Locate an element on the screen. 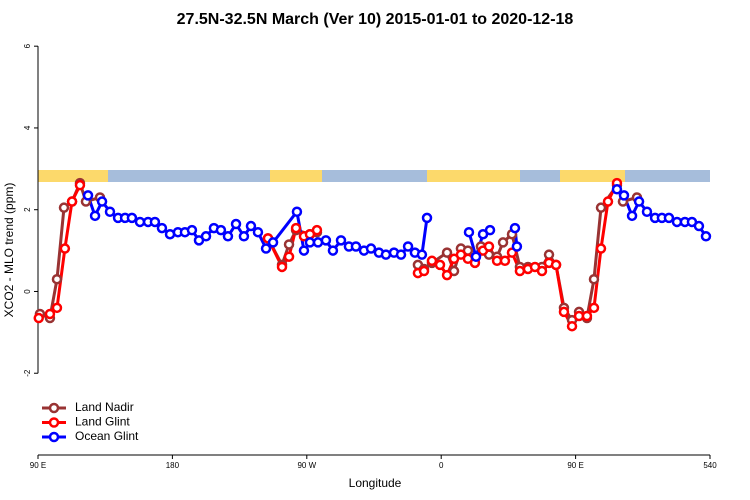  y-tick-label: 4 is located at coordinates (27, 127).